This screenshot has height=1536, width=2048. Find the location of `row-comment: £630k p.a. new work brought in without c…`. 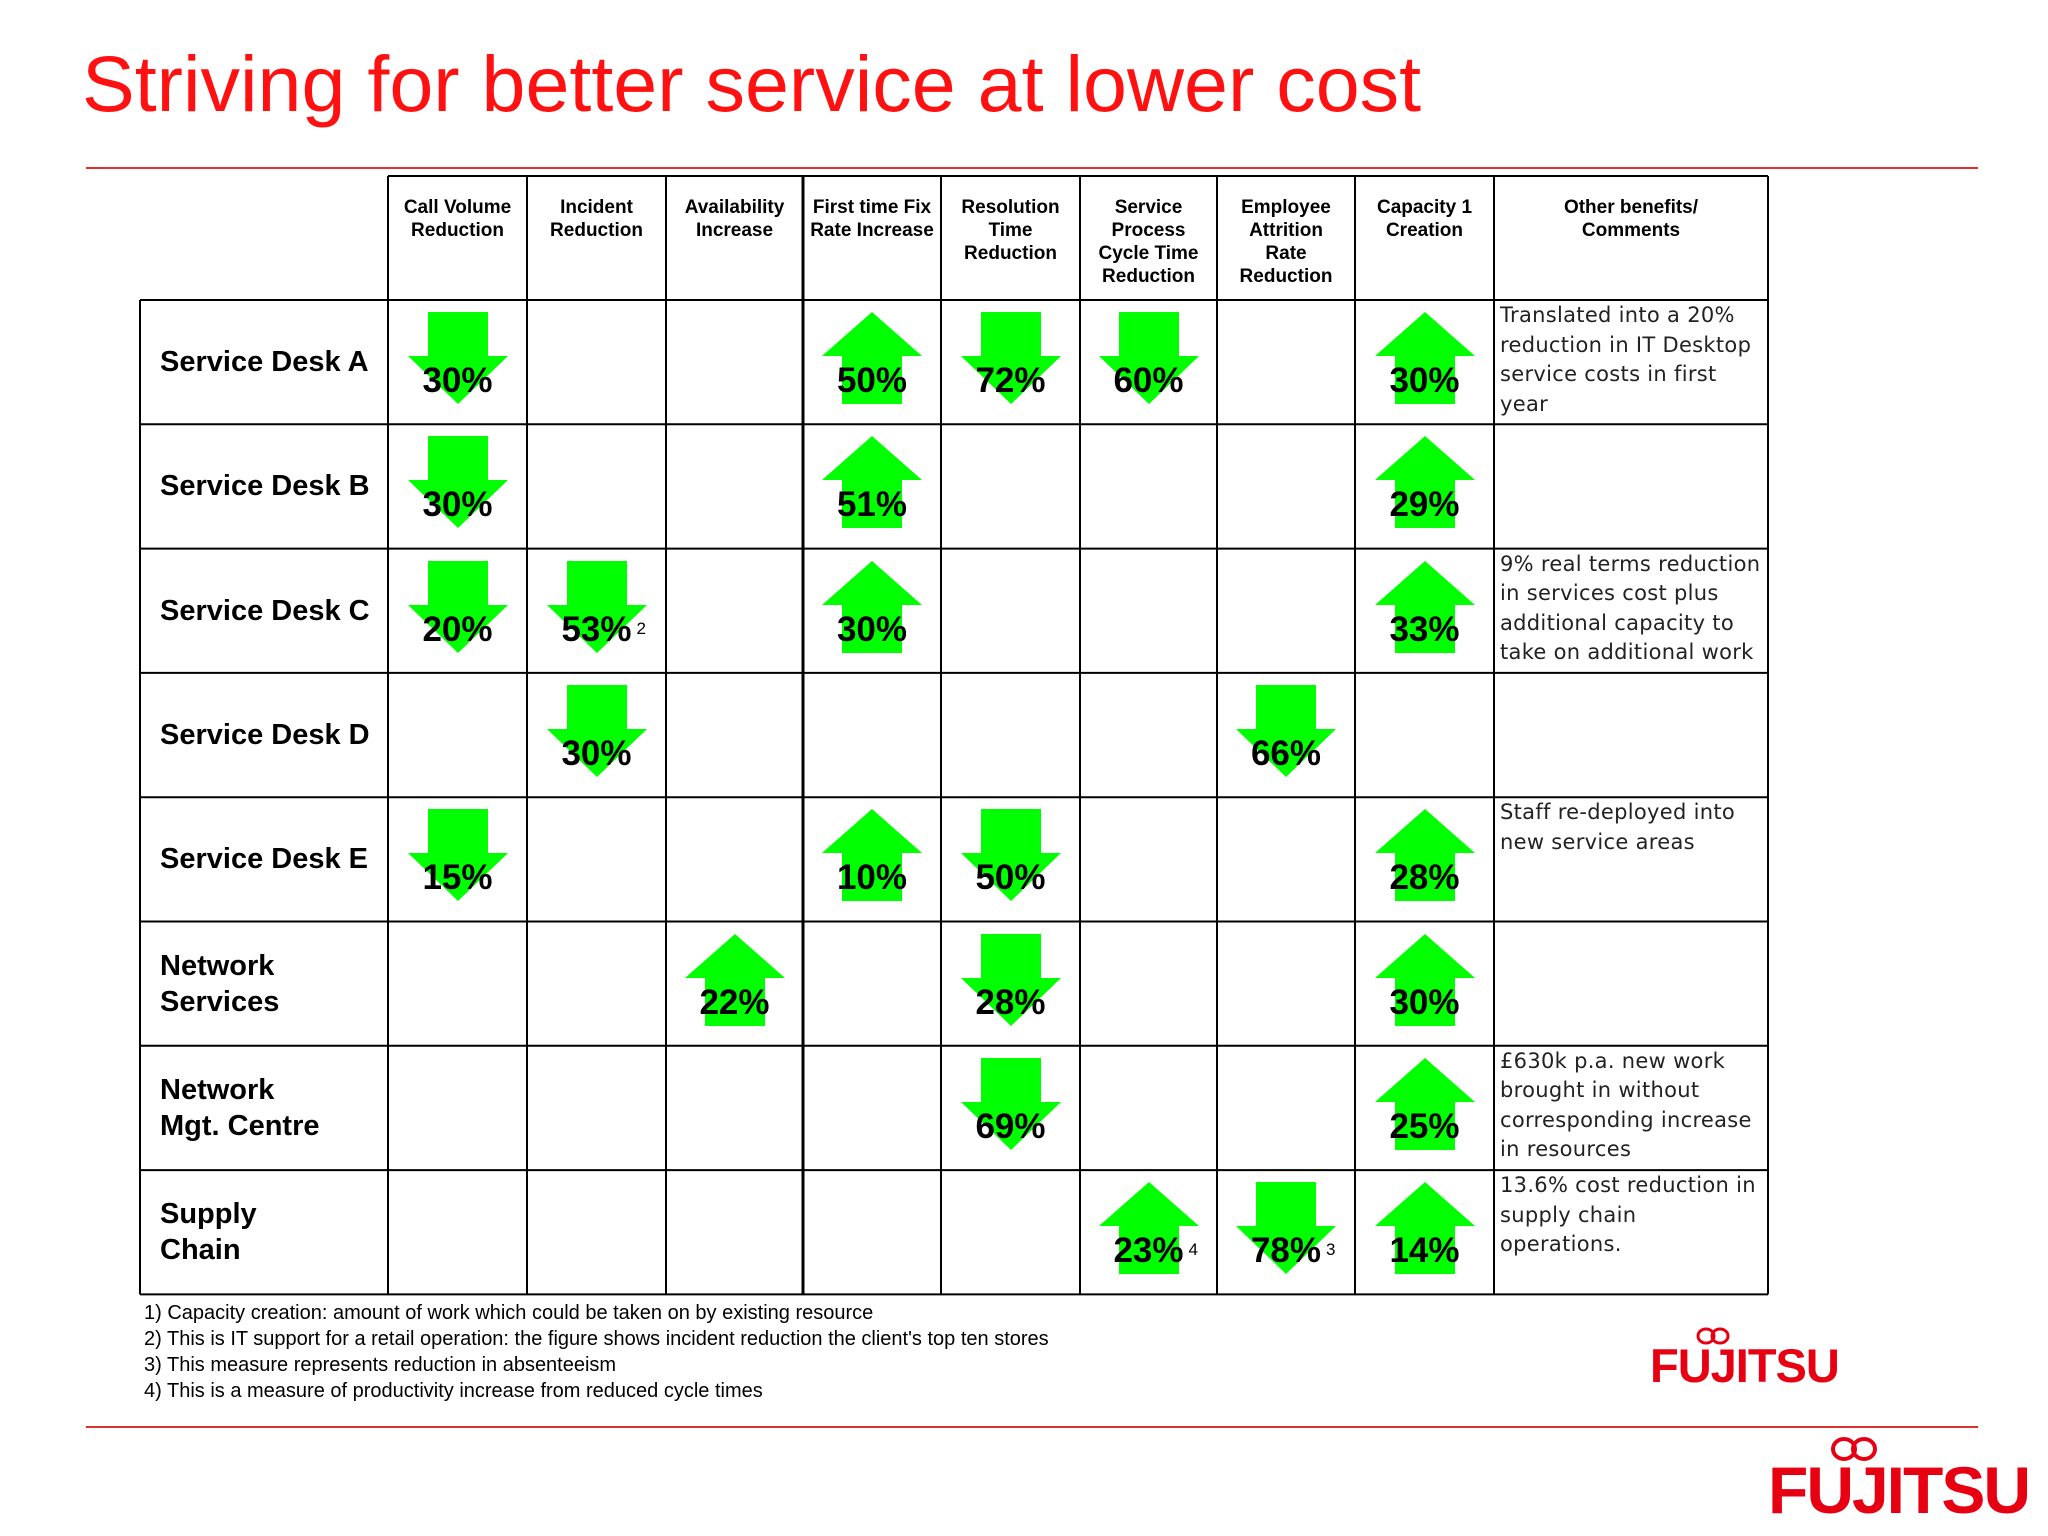

row-comment: £630k p.a. new work brought in without c… is located at coordinates (1626, 1105).